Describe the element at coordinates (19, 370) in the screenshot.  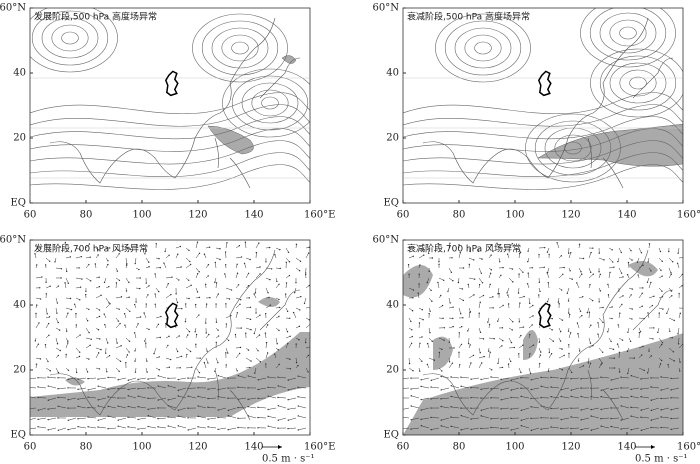
I see `y-tick-label: 20` at that location.